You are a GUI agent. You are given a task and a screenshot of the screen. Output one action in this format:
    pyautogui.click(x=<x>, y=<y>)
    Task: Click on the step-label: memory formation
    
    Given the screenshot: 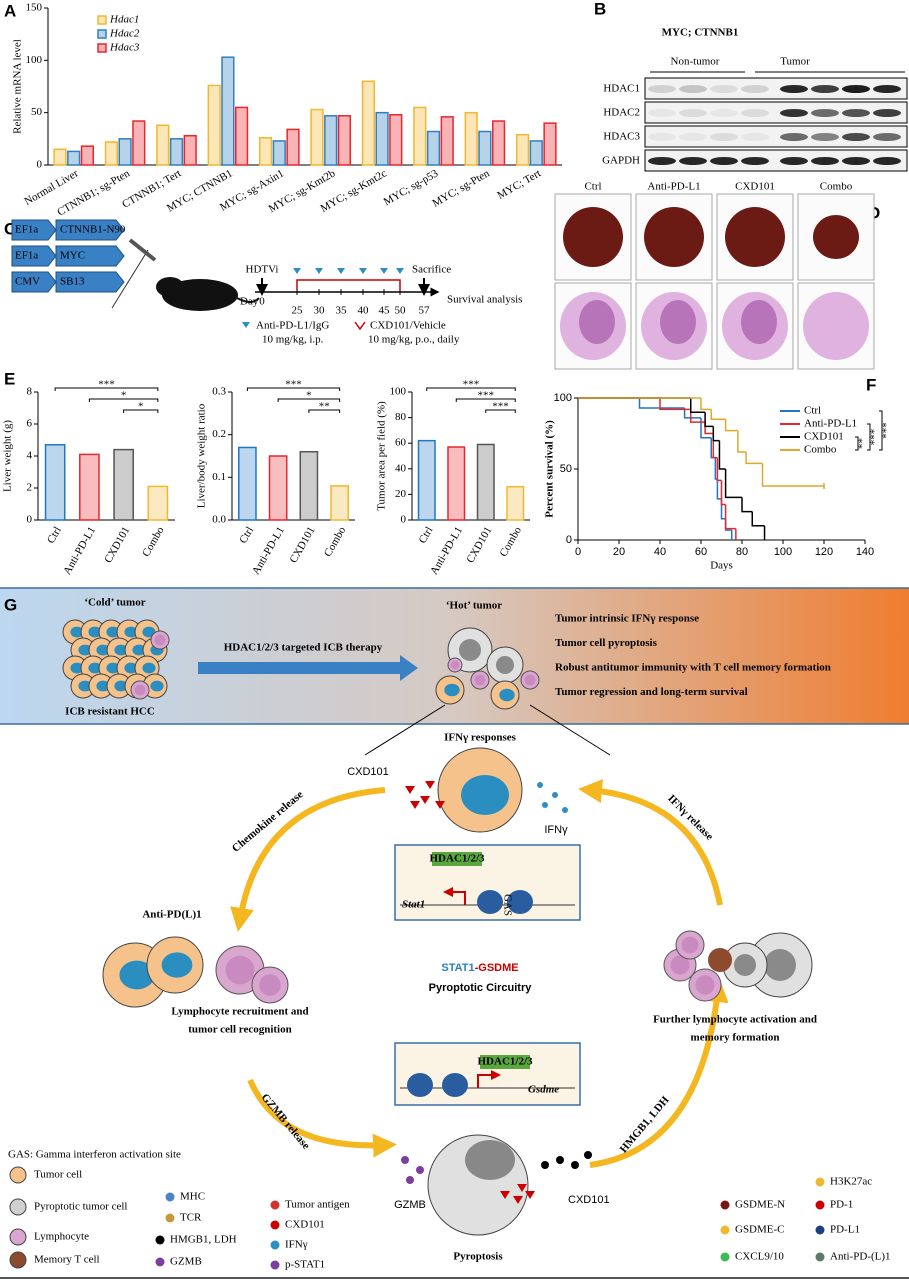 What is the action you would take?
    pyautogui.click(x=735, y=1038)
    